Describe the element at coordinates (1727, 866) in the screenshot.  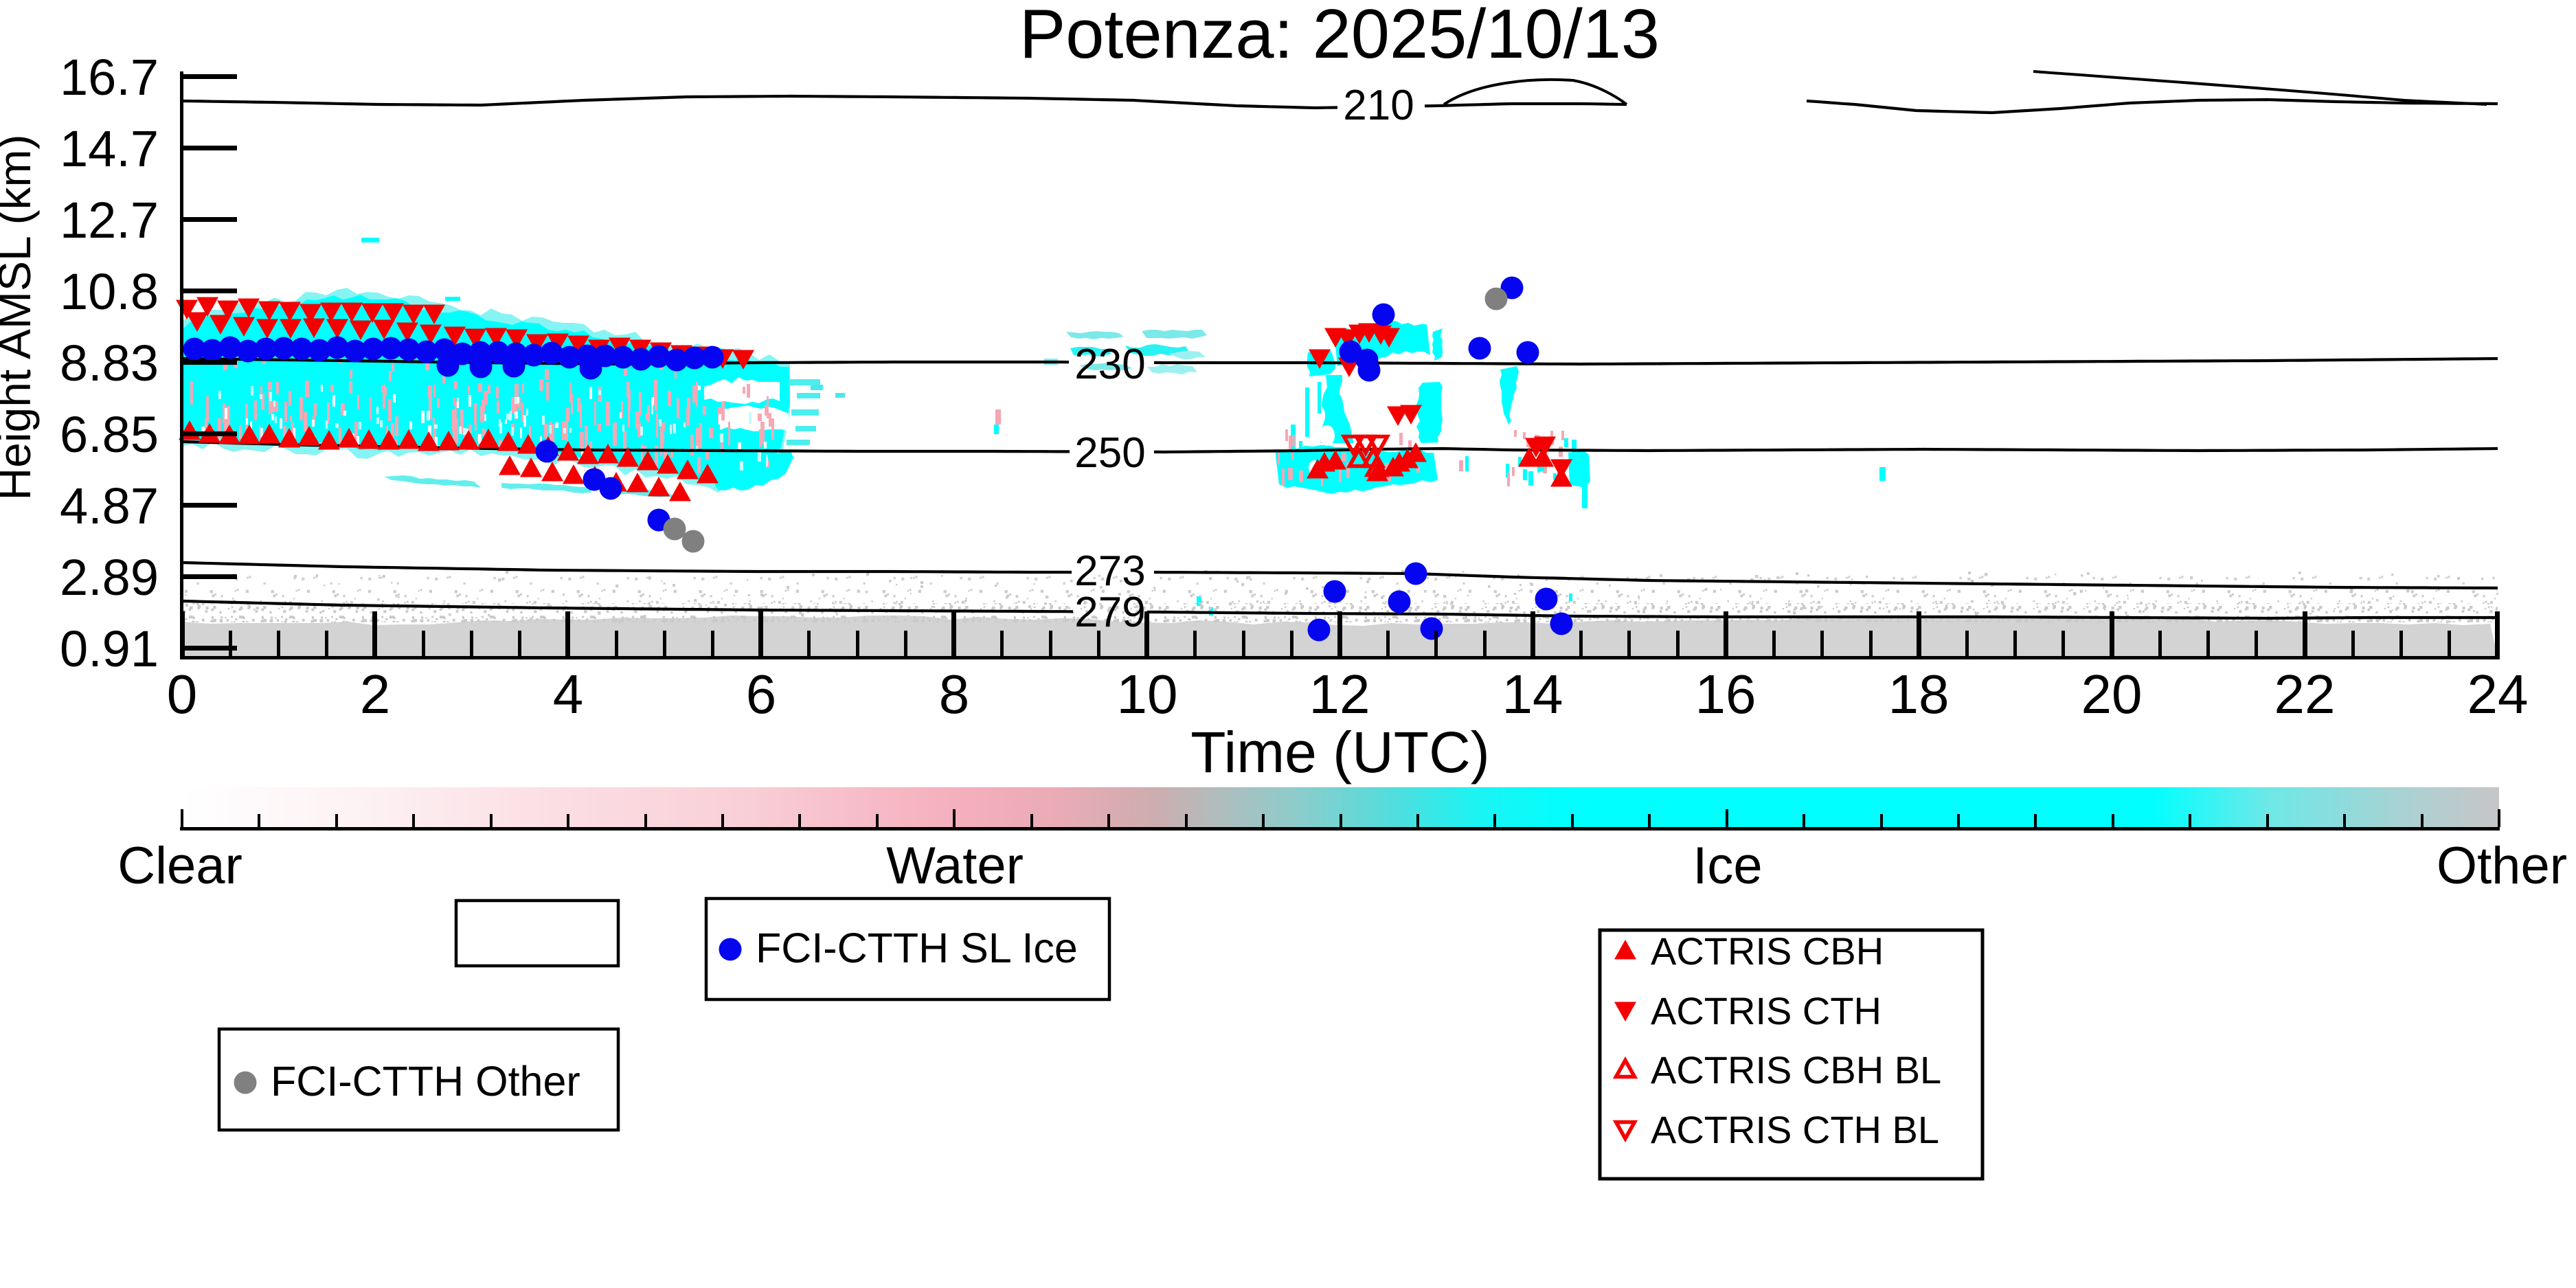
I see `svg-text: Ice` at that location.